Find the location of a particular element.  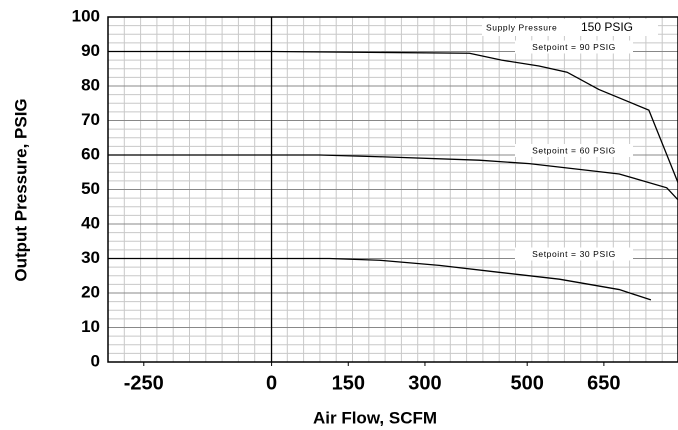

y-tick-label: 70 is located at coordinates (90, 119).